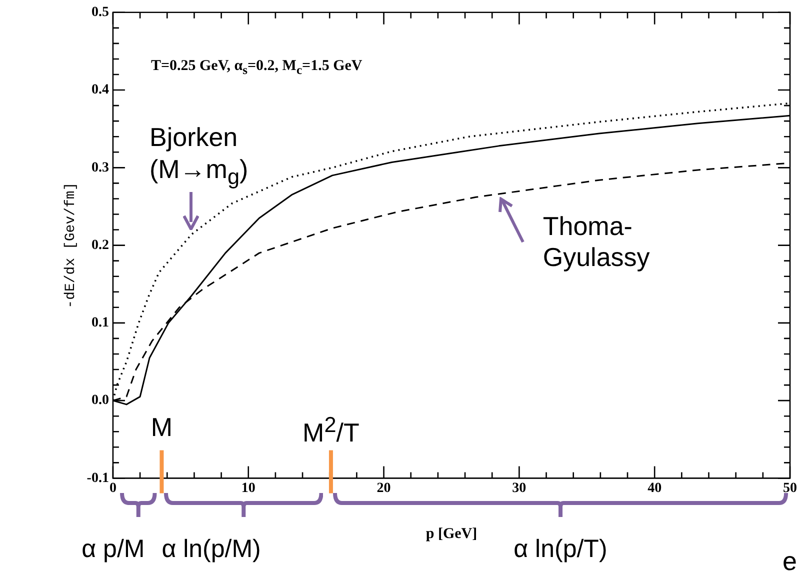  What do you see at coordinates (561, 549) in the screenshot?
I see `text: α ln(p/T)` at bounding box center [561, 549].